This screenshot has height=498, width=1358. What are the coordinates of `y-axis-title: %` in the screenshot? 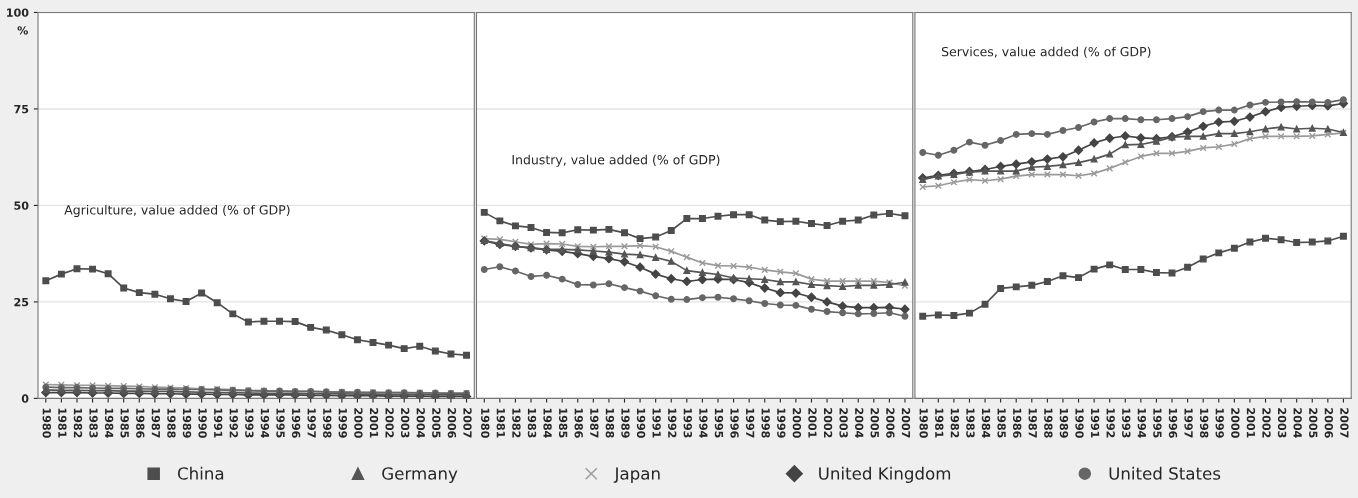 It's located at (22, 30).